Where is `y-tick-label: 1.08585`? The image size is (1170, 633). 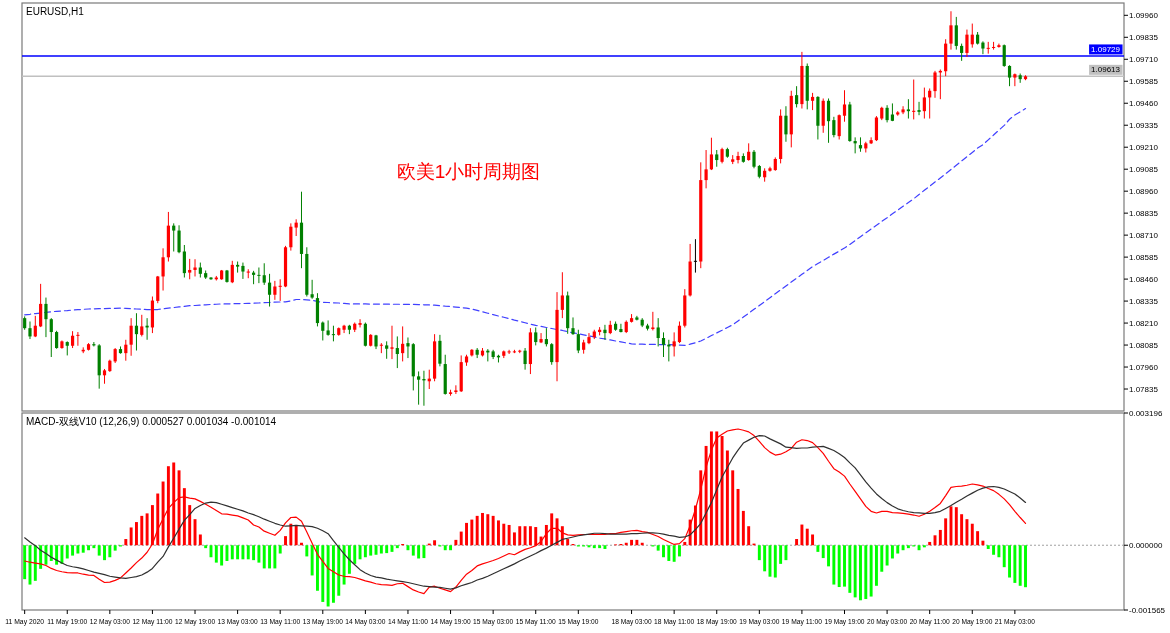
y-tick-label: 1.08585 is located at coordinates (1143, 257).